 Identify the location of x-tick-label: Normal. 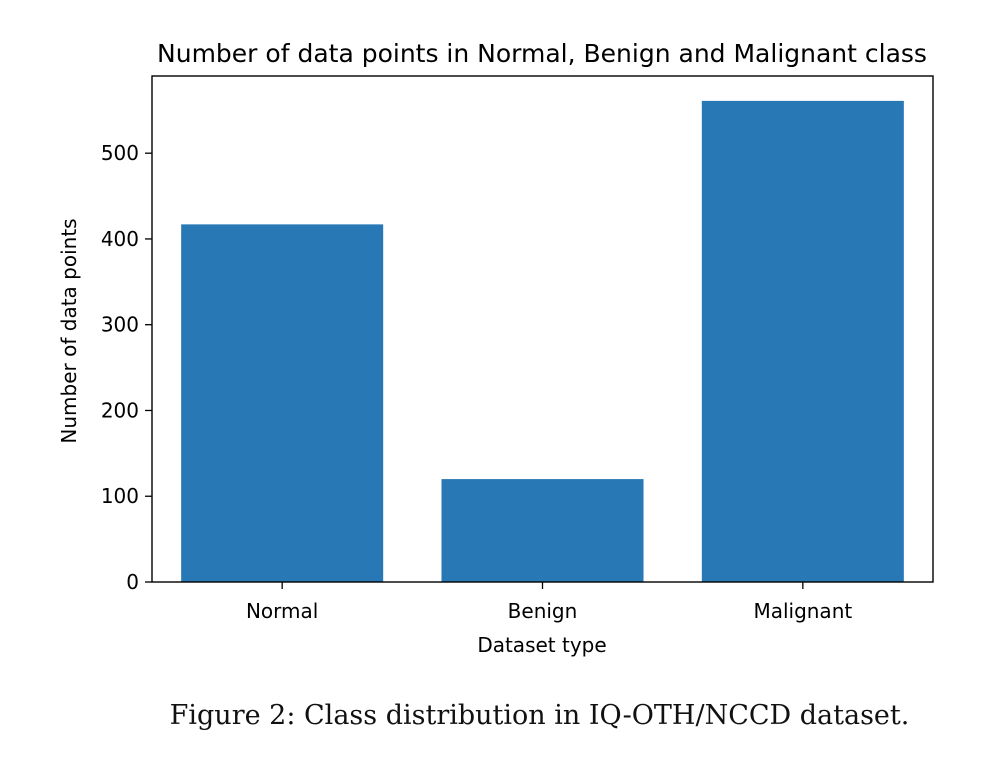
(282, 611).